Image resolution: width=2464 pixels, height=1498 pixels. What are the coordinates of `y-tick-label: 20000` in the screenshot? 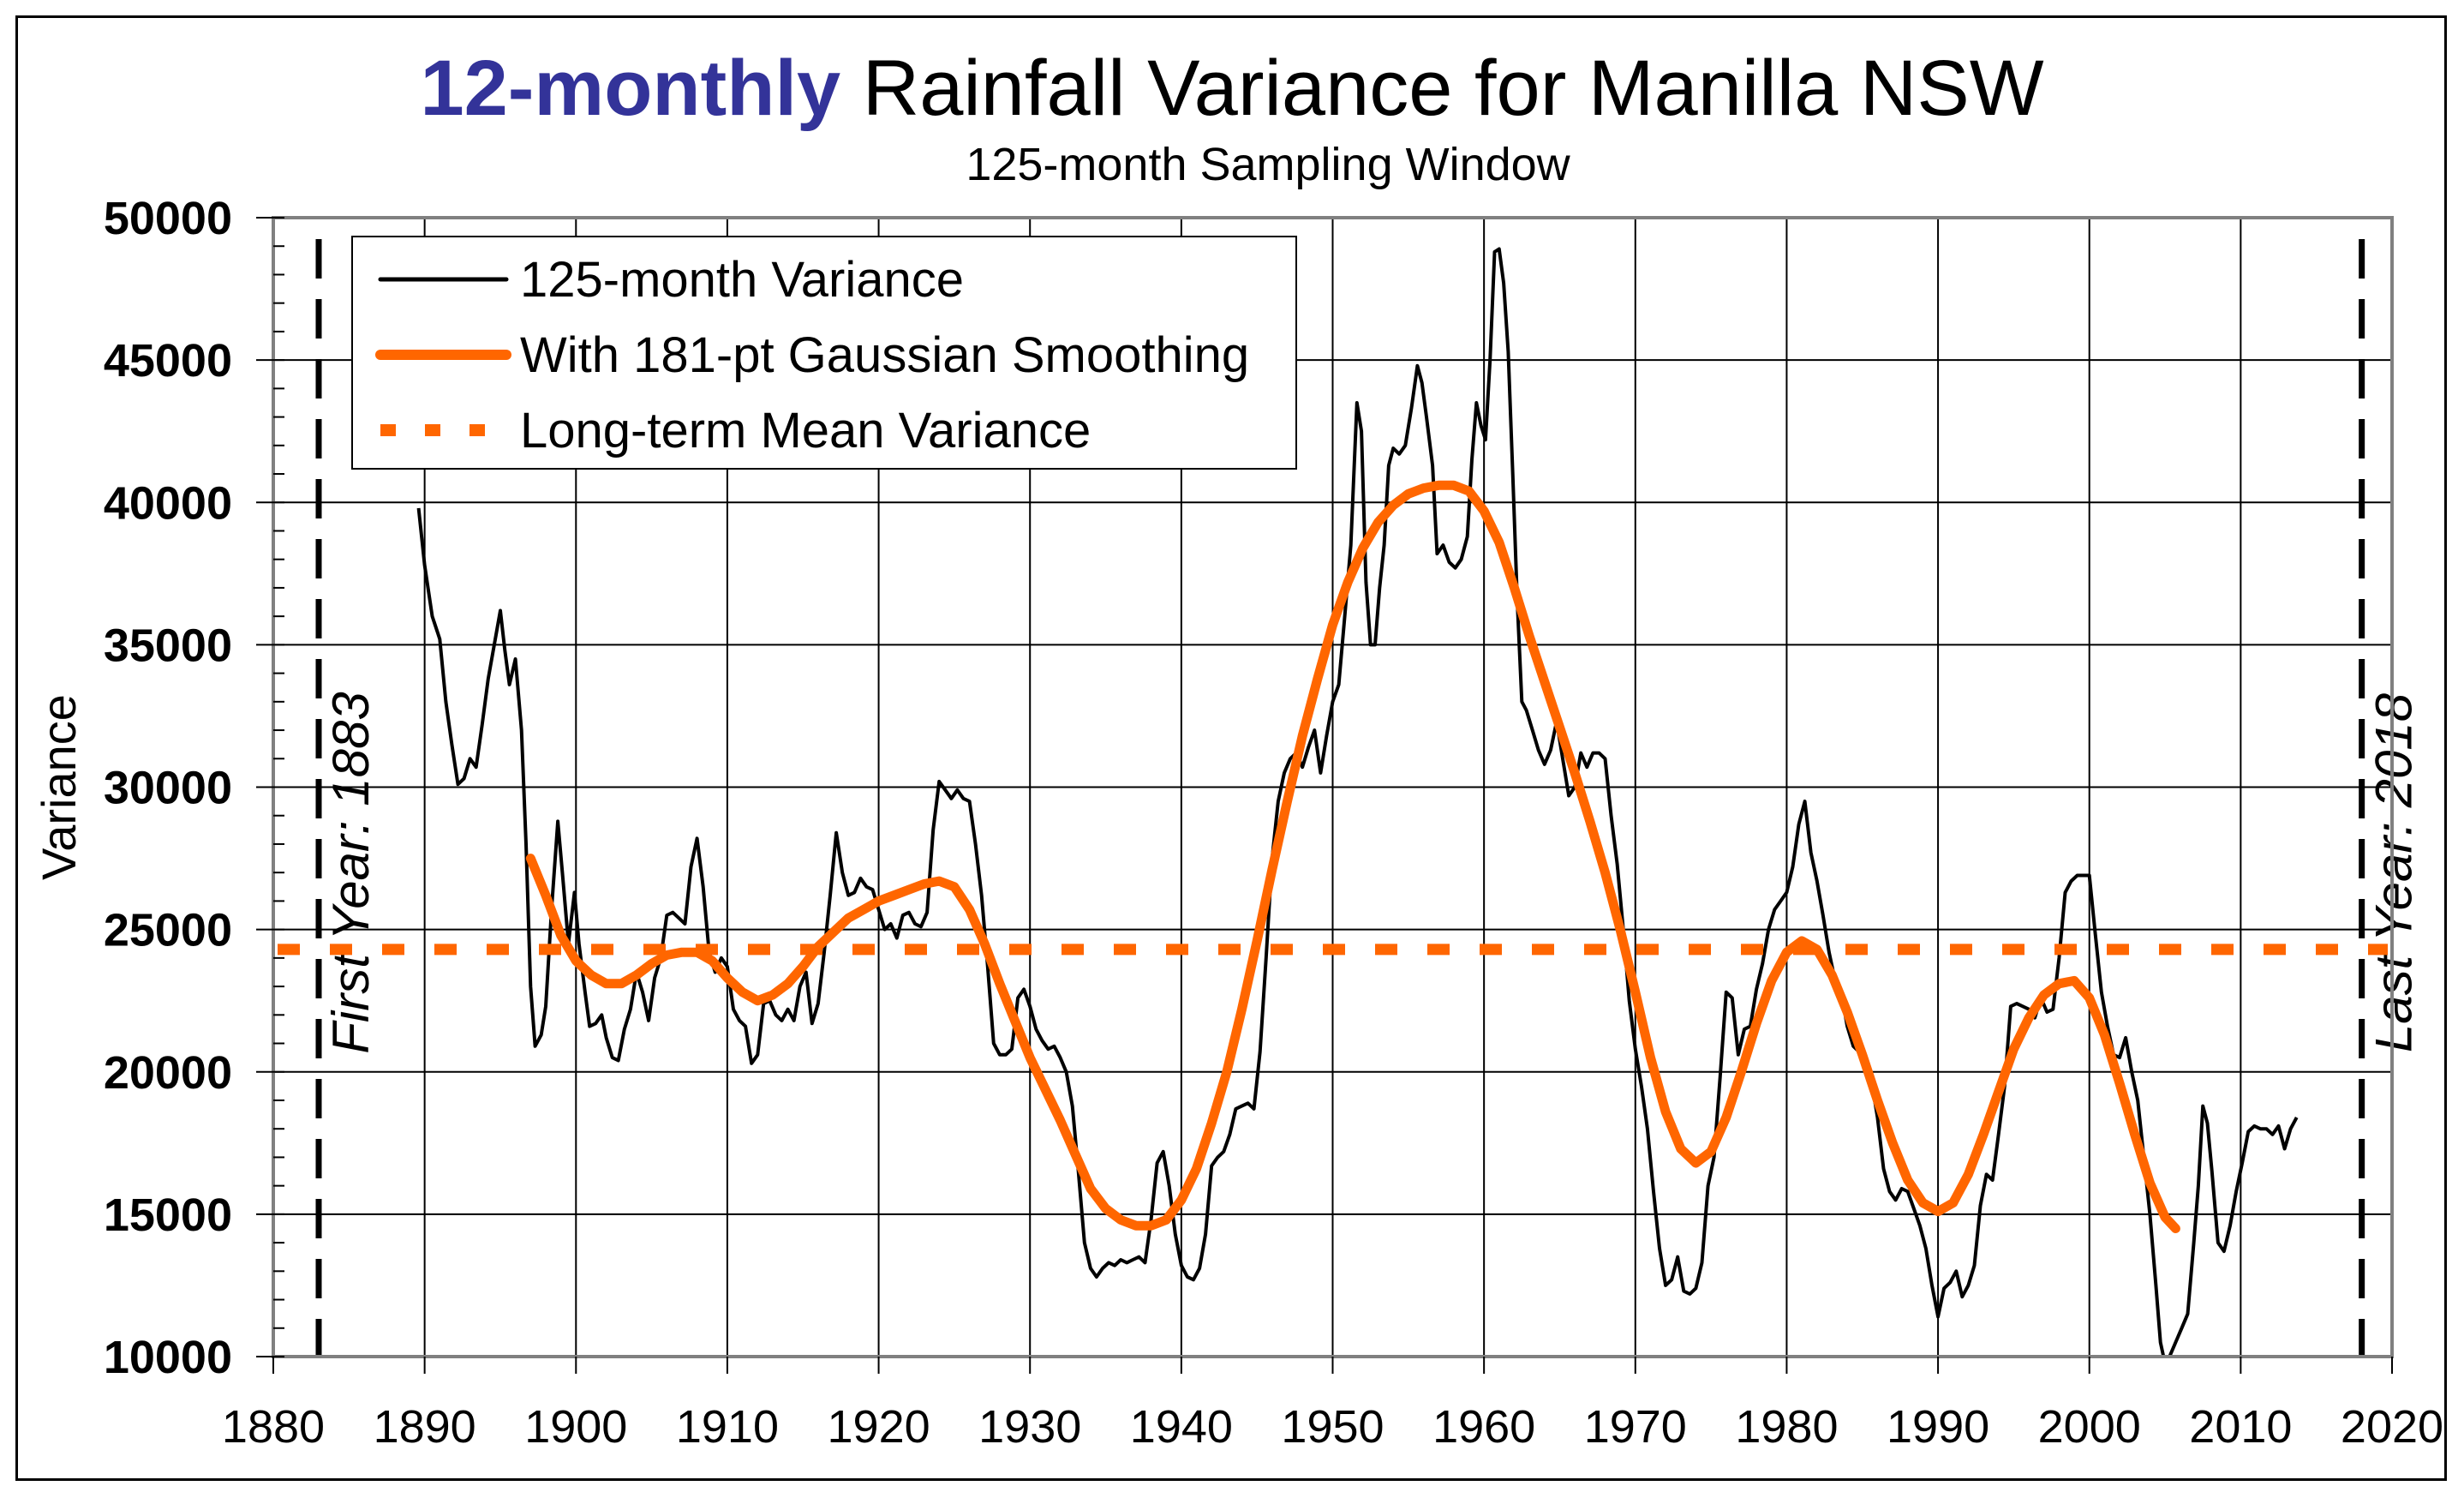 It's located at (168, 1073).